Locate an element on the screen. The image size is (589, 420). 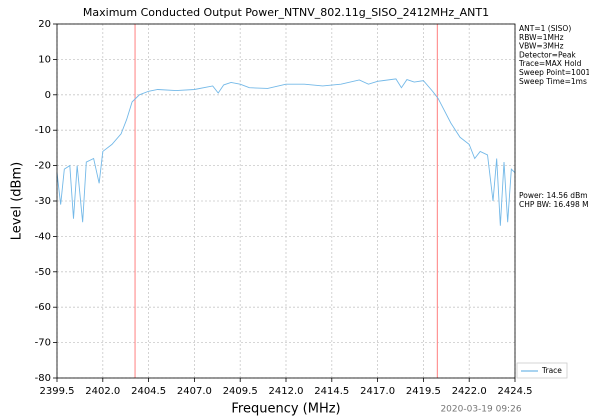
y-tick-label: -70 is located at coordinates (43, 343).